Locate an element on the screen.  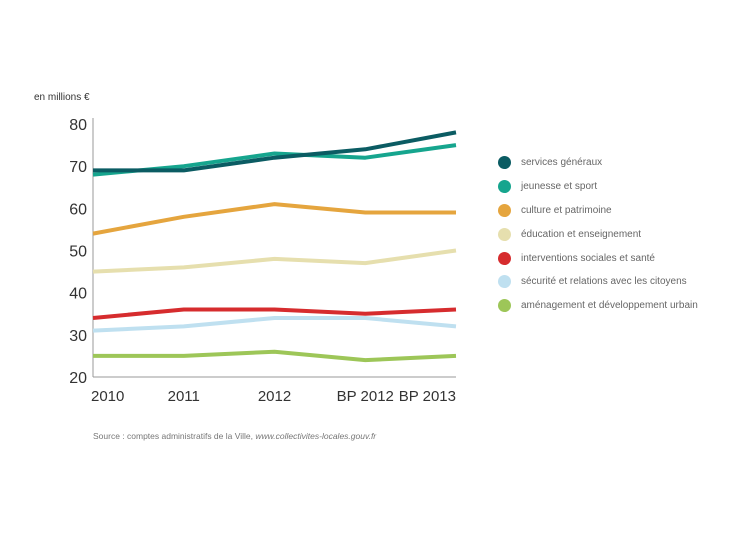
legend-item: aménagement et développement urbain is located at coordinates (598, 306).